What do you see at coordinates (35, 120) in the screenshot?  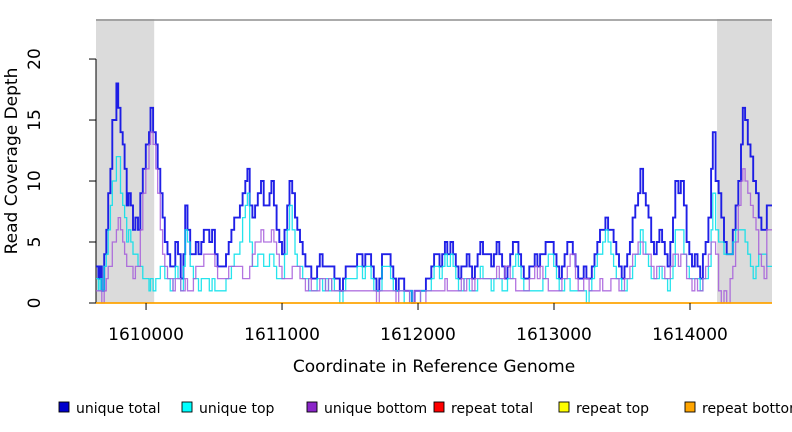 I see `y-tick-label: 15` at bounding box center [35, 120].